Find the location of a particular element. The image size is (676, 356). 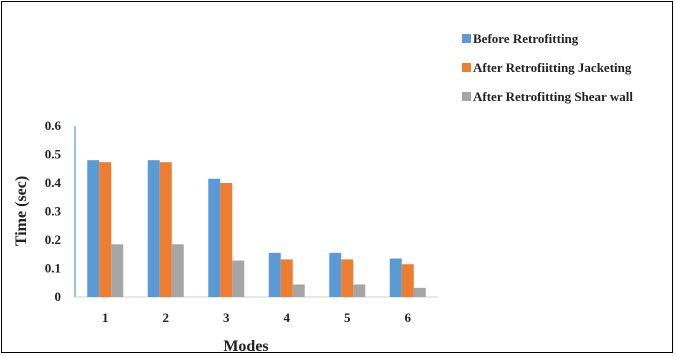

y-tick-label: 0.5 is located at coordinates (53, 154).